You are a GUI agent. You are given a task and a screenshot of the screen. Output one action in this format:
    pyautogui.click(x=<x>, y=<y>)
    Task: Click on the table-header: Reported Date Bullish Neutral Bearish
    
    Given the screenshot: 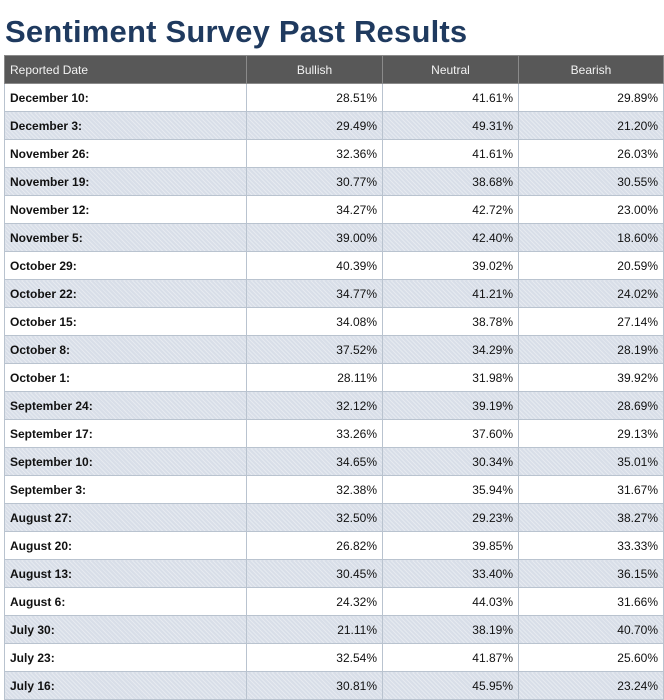 What is the action you would take?
    pyautogui.click(x=334, y=69)
    